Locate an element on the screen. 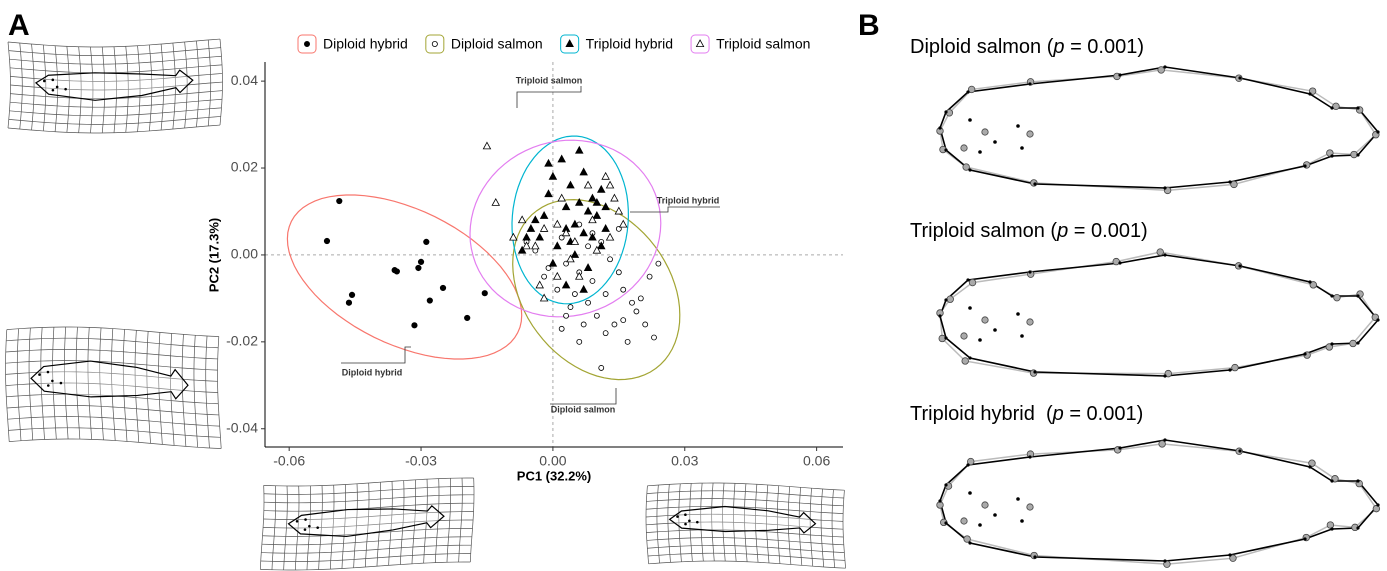 The height and width of the screenshot is (571, 1387). shape-comparison is located at coordinates (1158, 503).